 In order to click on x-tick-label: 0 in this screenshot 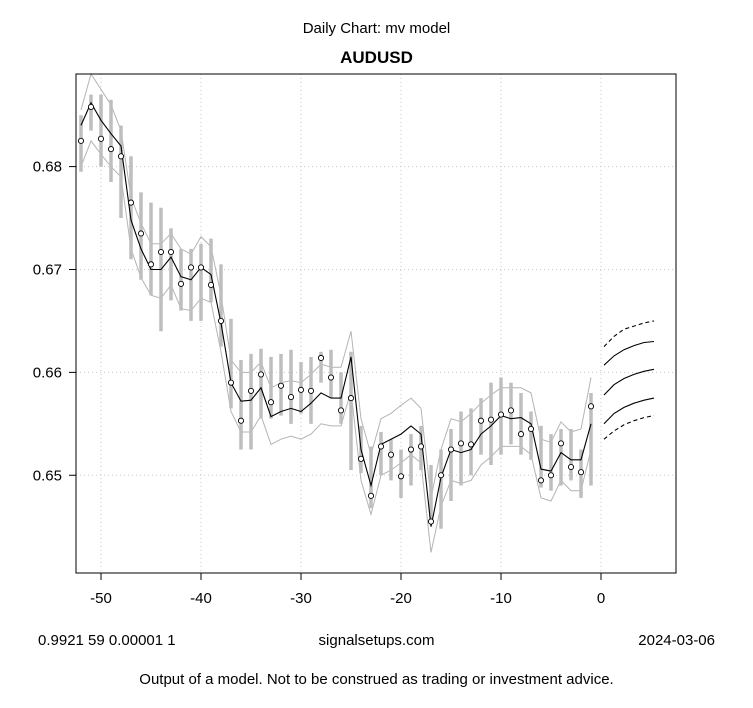, I will do `click(601, 598)`.